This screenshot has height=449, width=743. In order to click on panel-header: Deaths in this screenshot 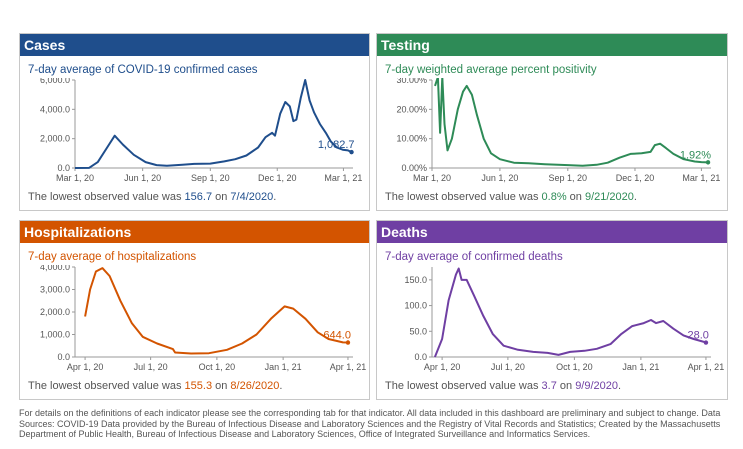, I will do `click(552, 232)`.